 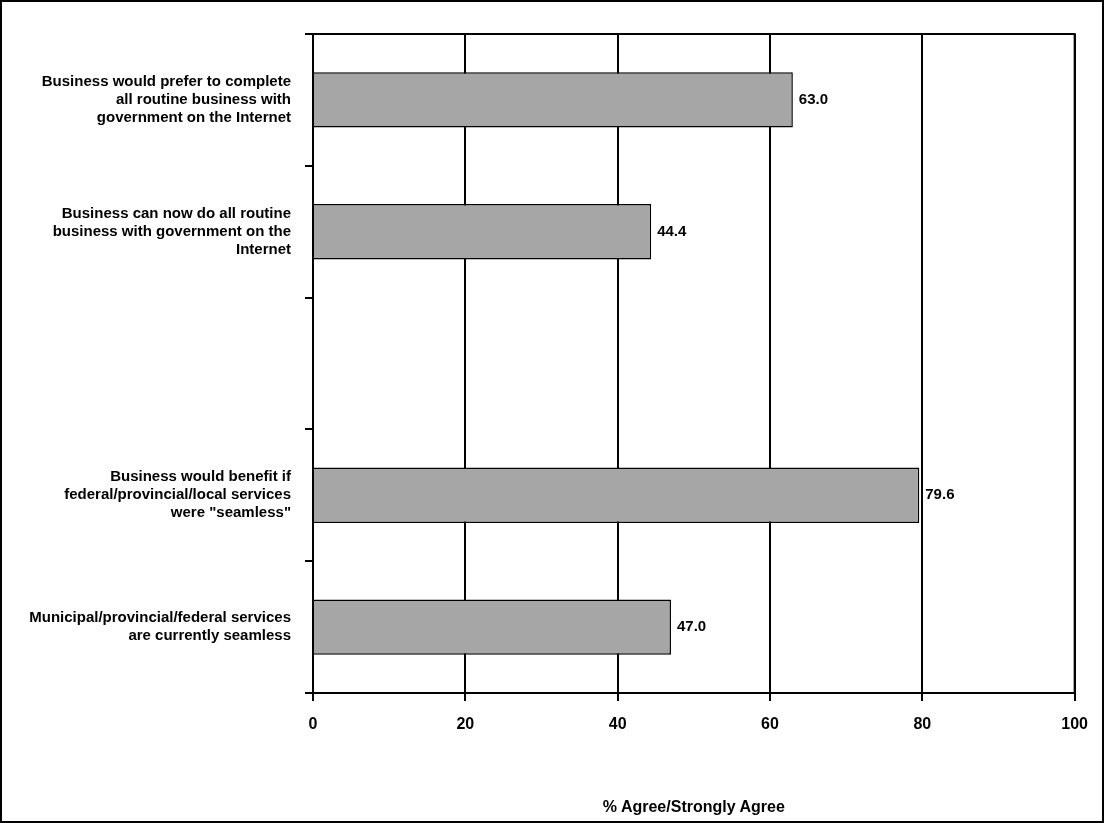 What do you see at coordinates (178, 494) in the screenshot?
I see `y-tick-label: Business would benefit if federal/provincial/local services were "seamless"` at bounding box center [178, 494].